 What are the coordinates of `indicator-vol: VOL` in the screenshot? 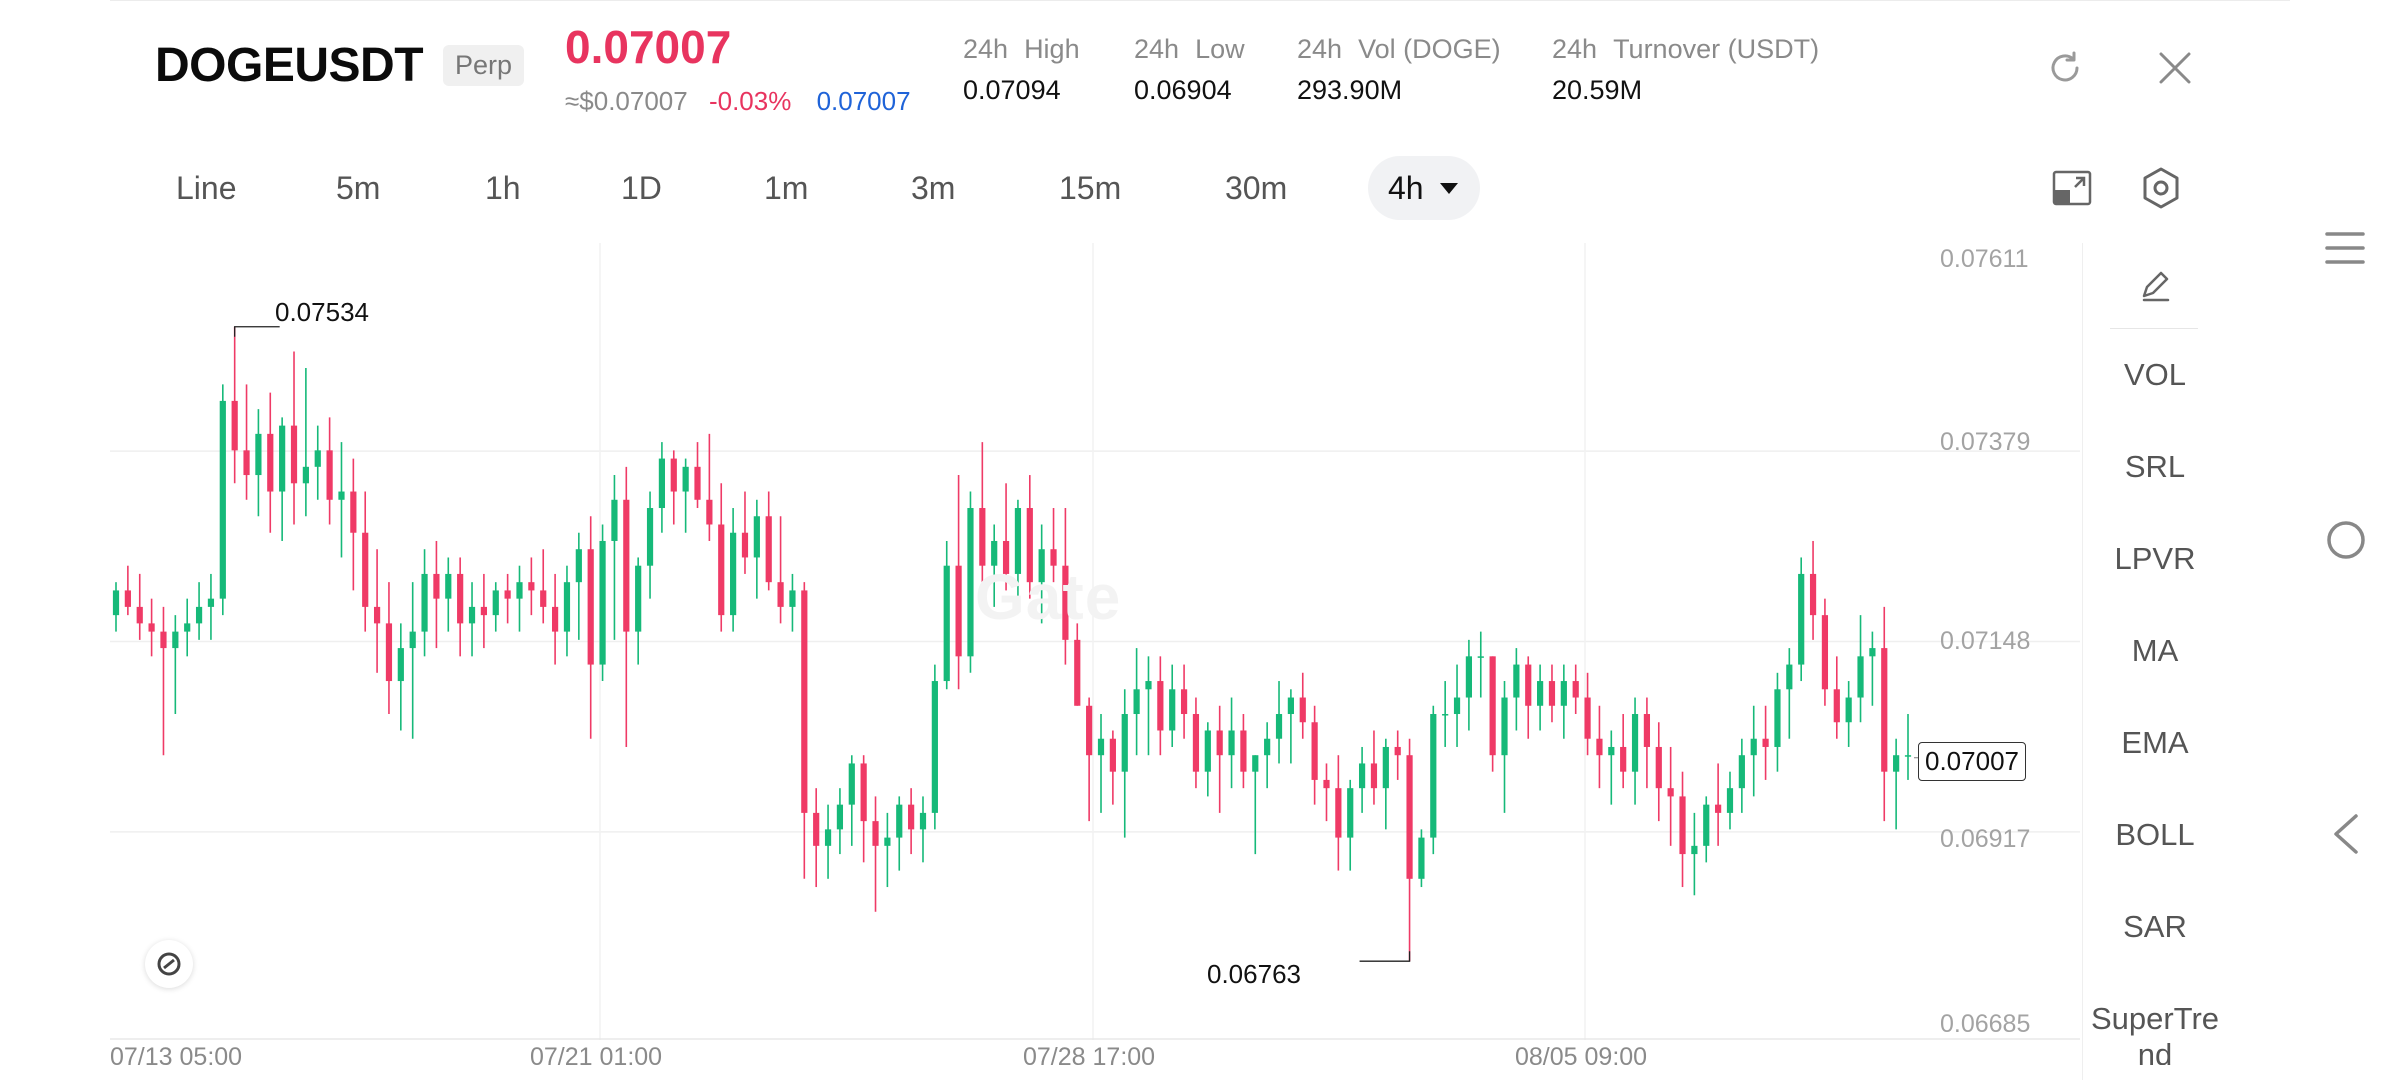 It's located at (2155, 374).